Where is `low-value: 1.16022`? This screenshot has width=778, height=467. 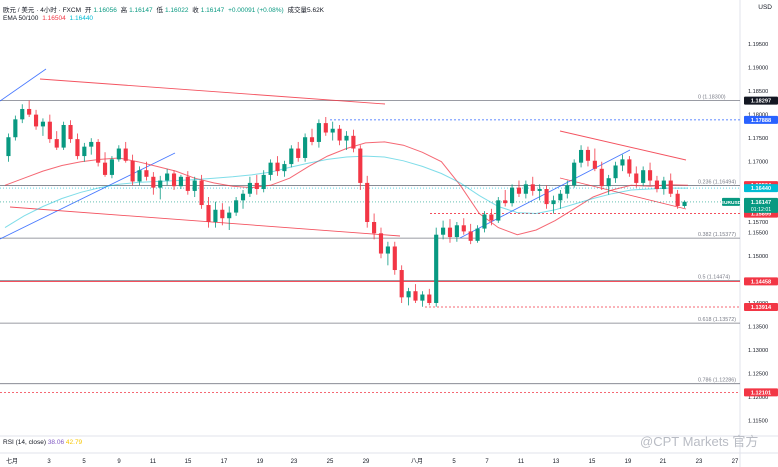 low-value: 1.16022 is located at coordinates (176, 10).